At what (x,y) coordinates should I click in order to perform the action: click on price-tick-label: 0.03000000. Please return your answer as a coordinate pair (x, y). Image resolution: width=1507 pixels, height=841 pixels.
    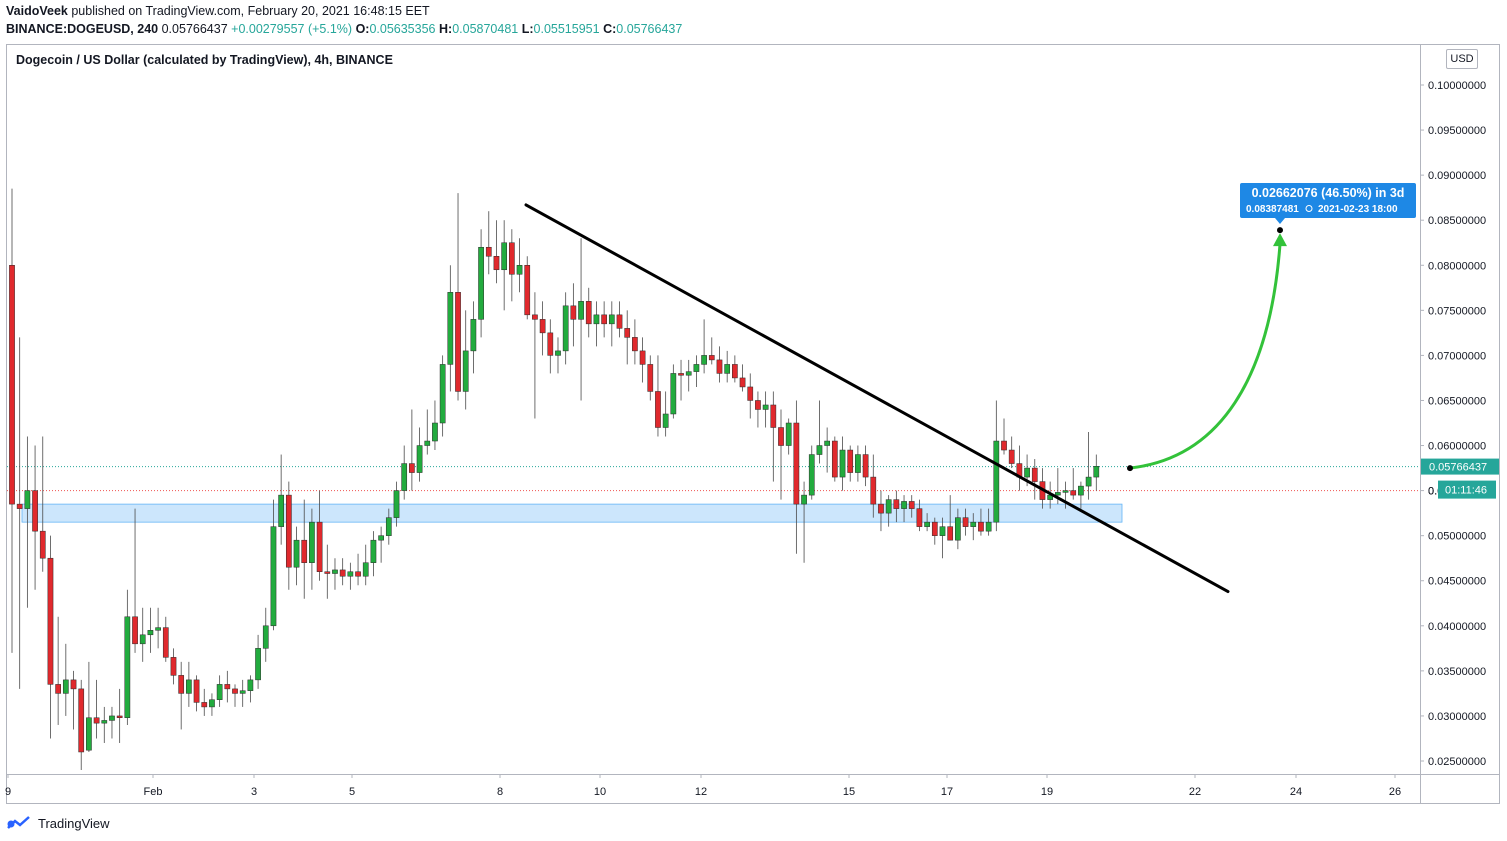
    Looking at the image, I should click on (1457, 717).